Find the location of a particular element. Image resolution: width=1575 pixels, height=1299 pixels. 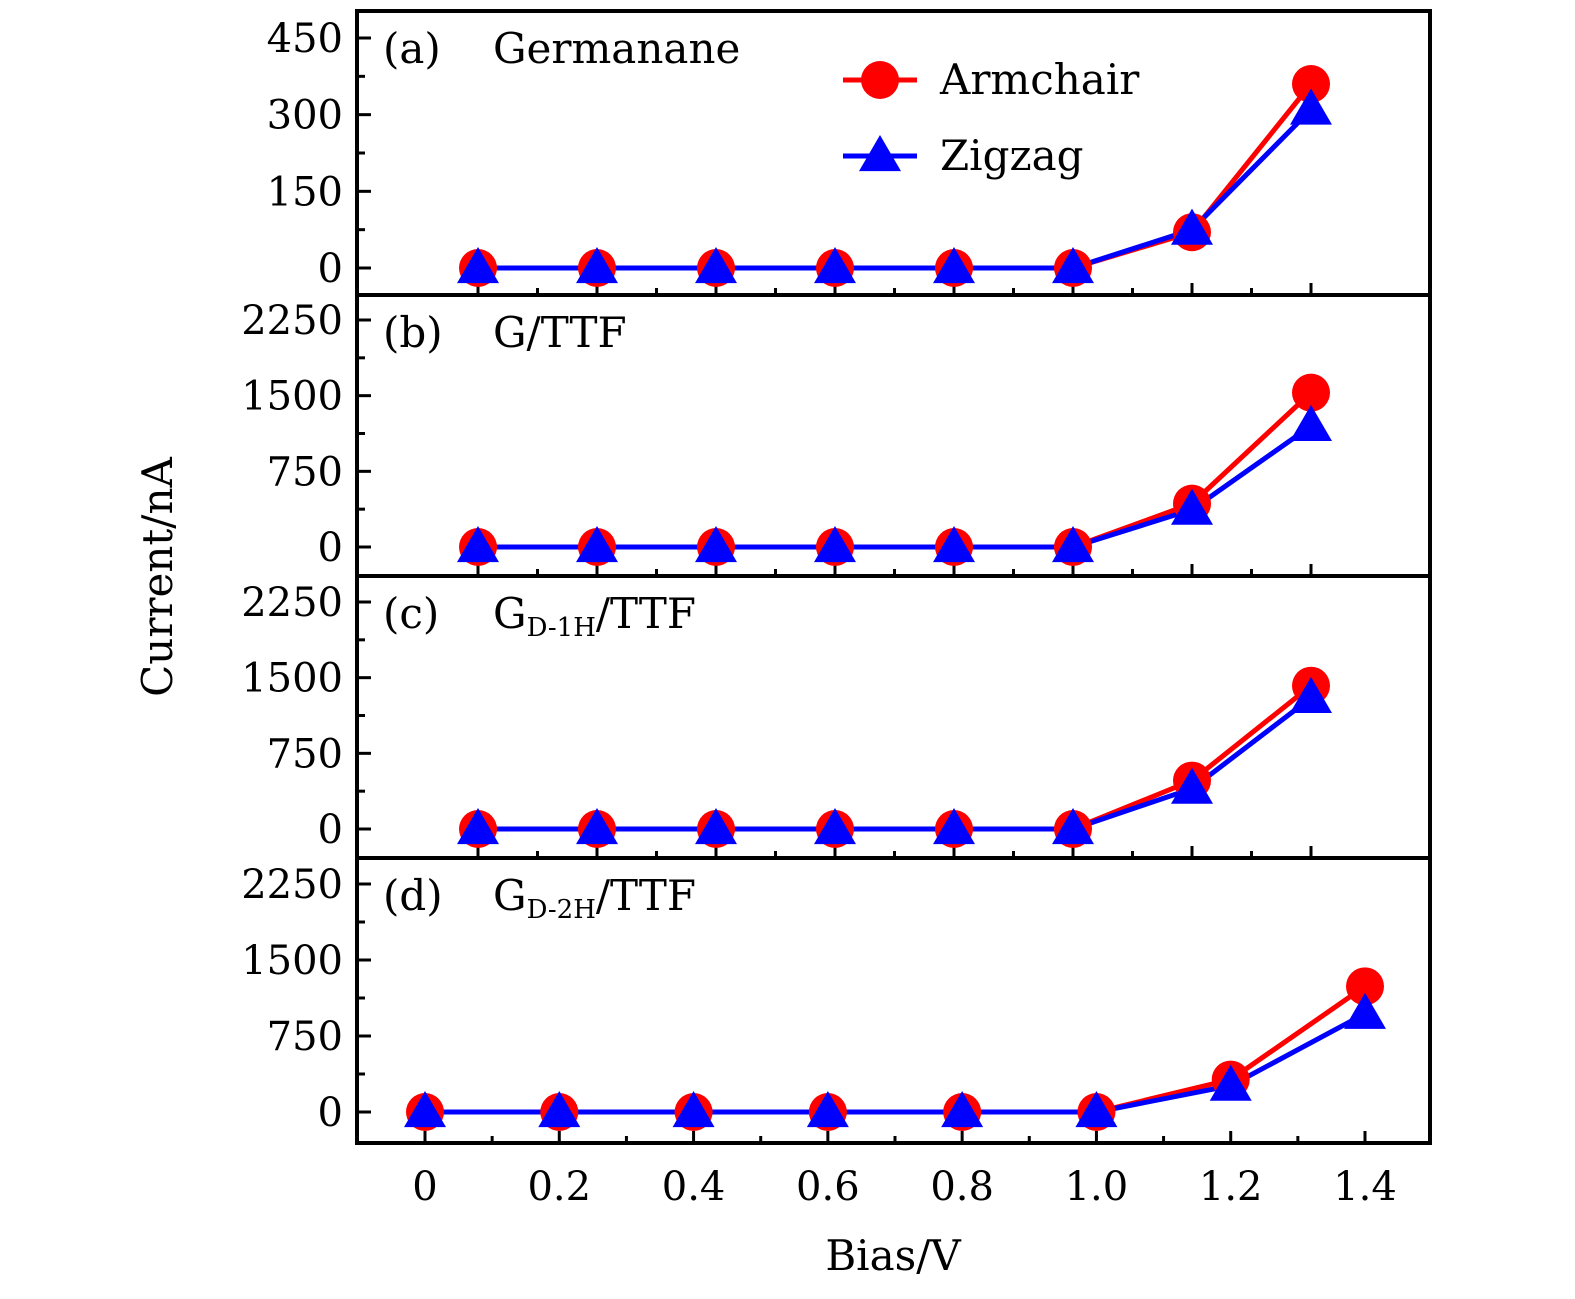

panel-title-subscript: D-1H is located at coordinates (561, 628).